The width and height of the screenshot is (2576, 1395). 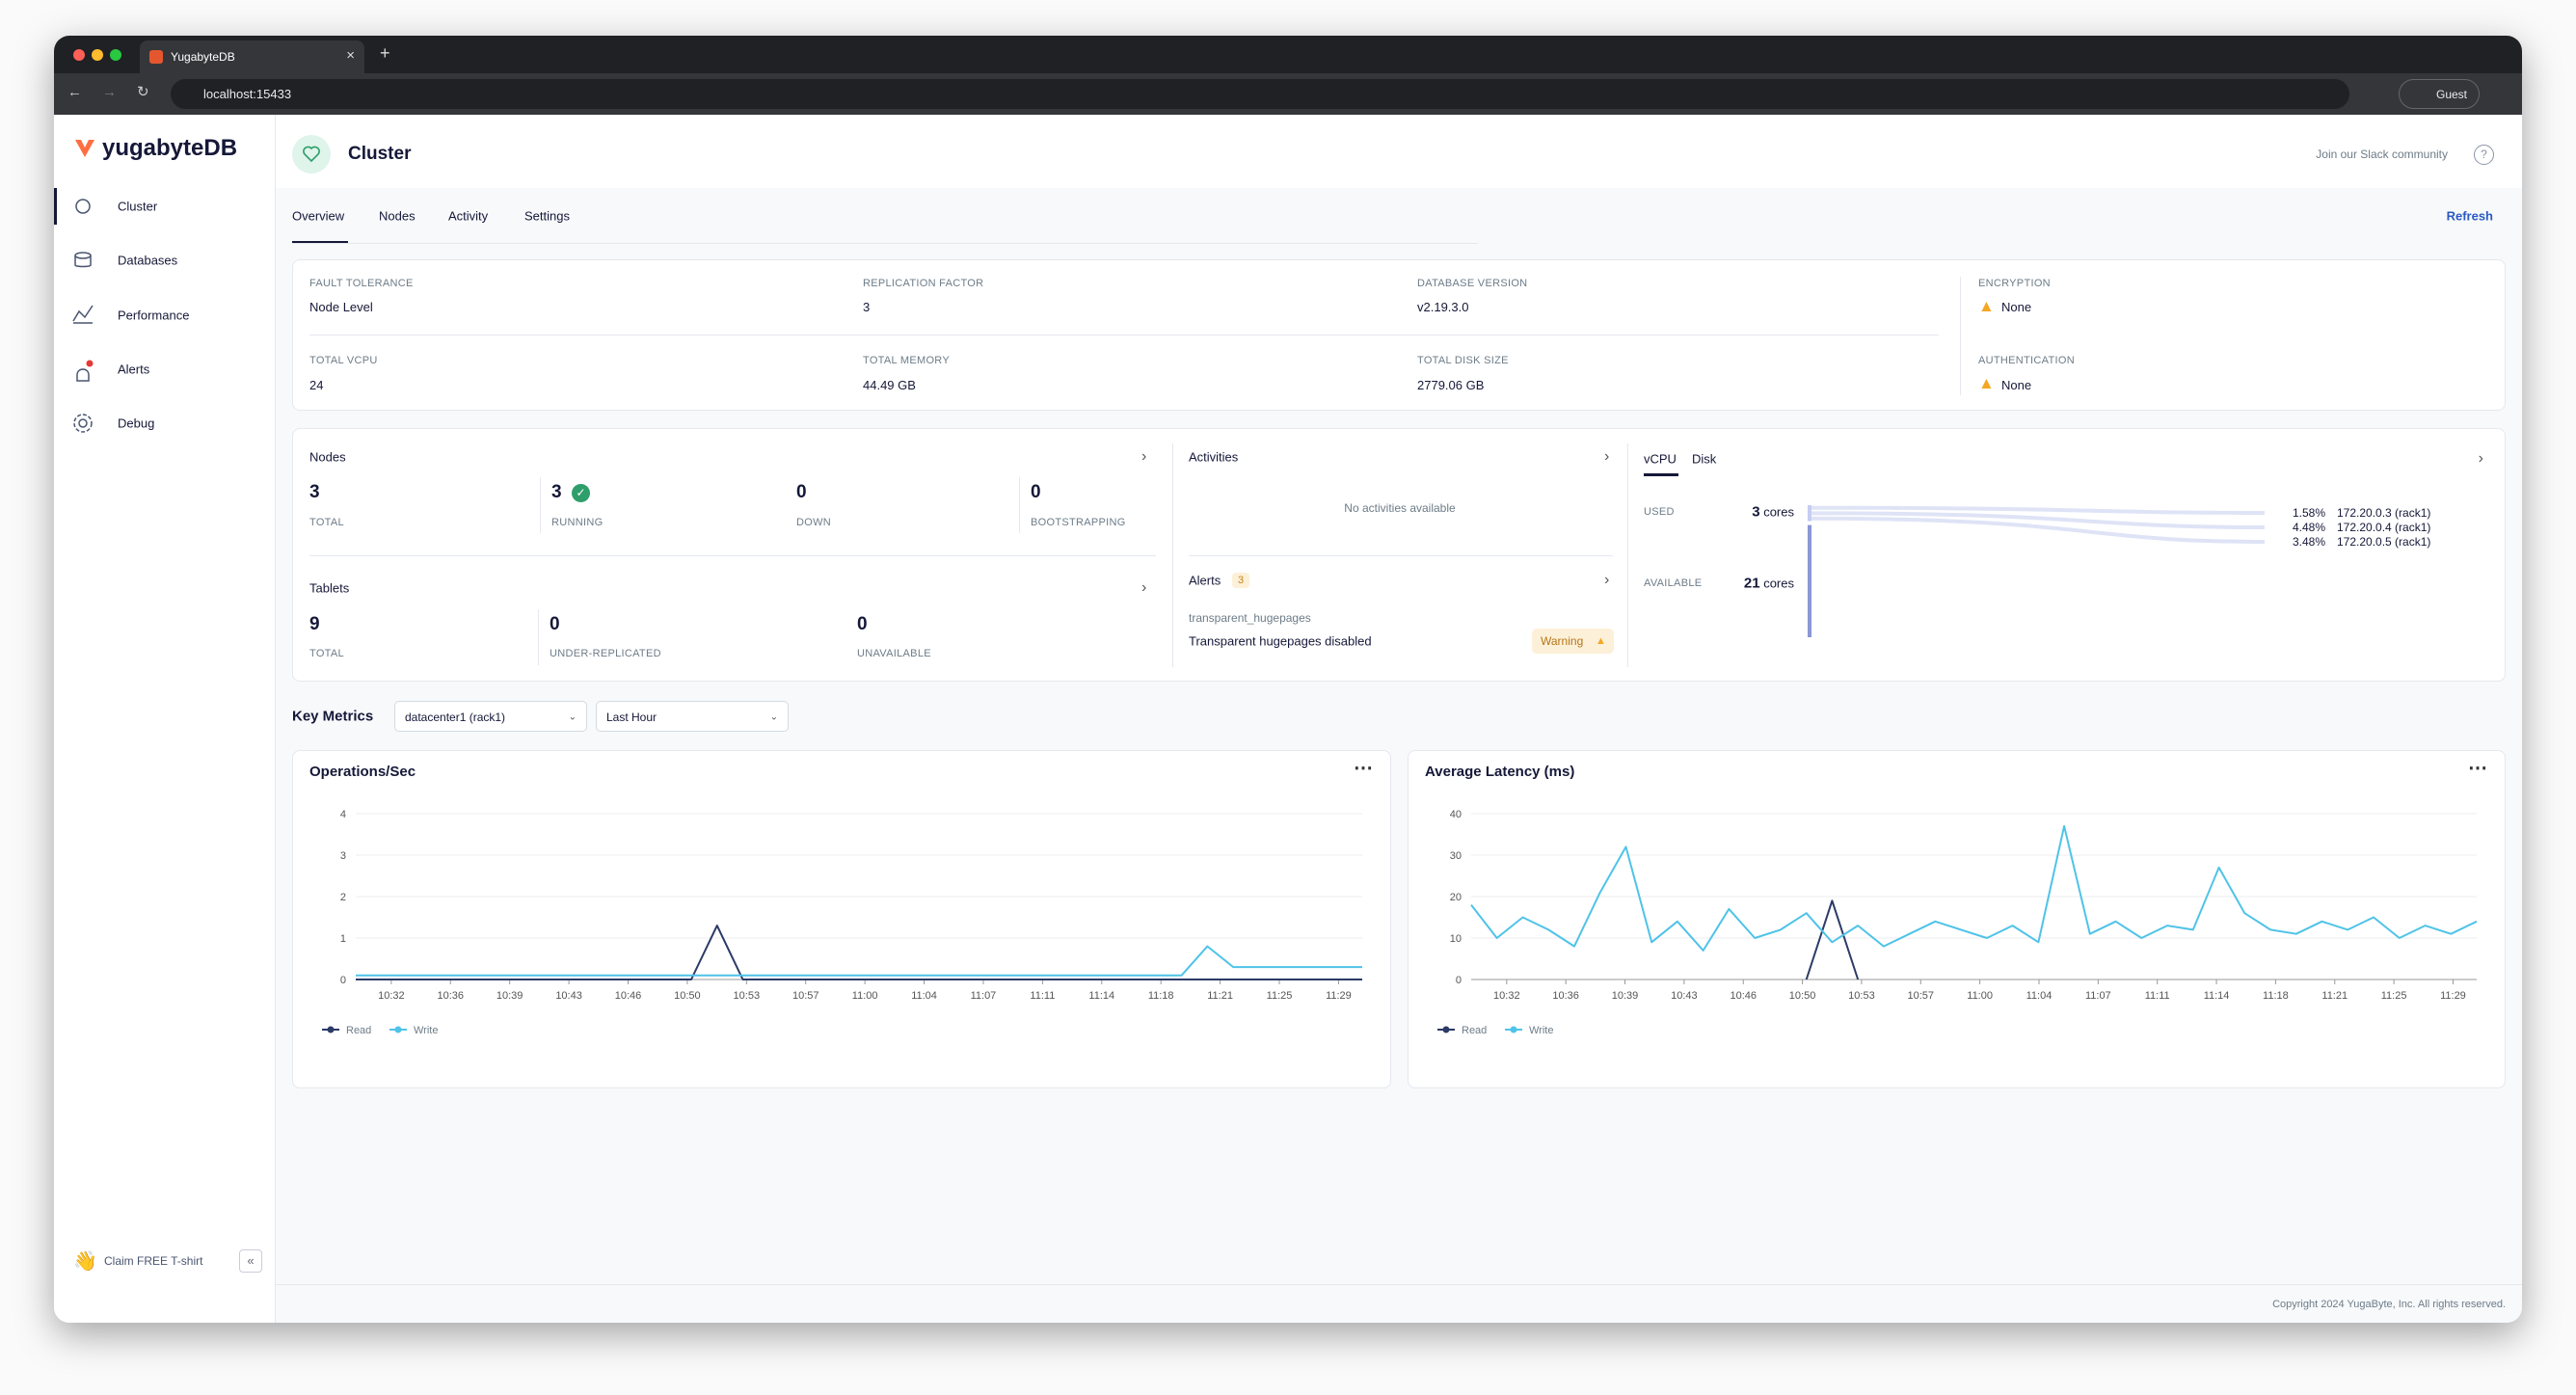 I want to click on nav-item: Databases, so click(x=148, y=260).